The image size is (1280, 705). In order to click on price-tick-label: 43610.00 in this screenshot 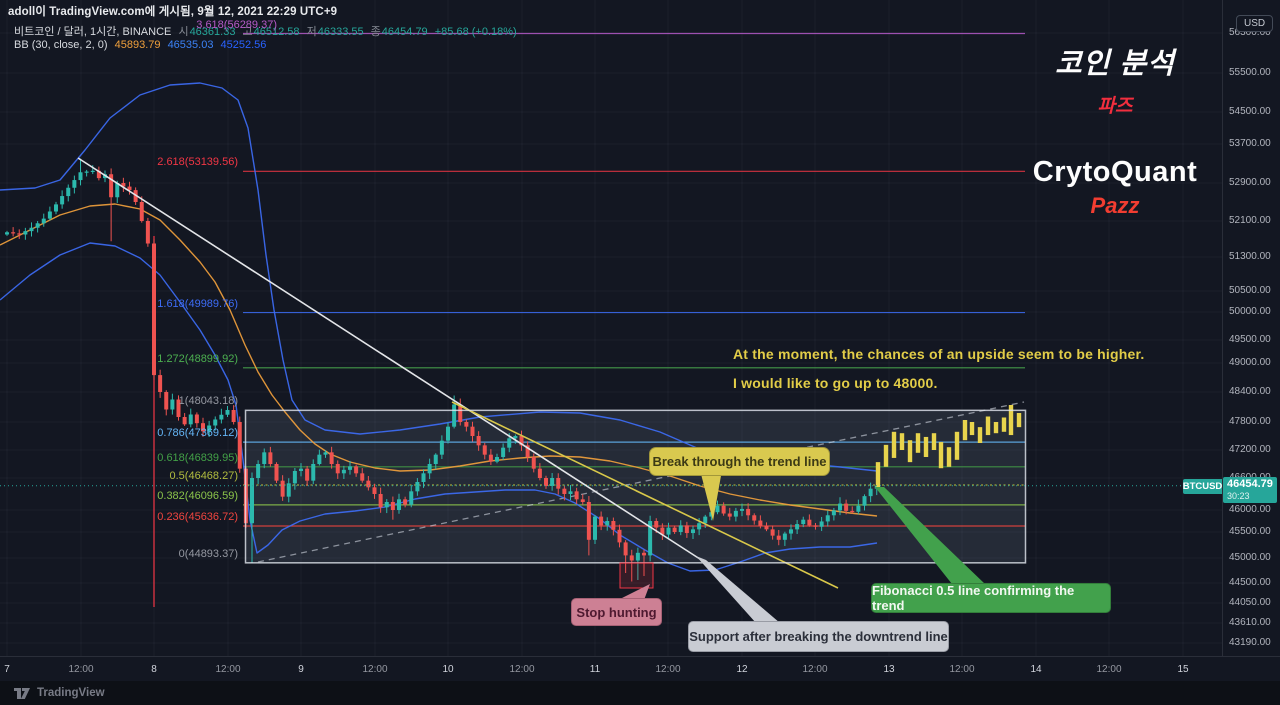, I will do `click(1250, 622)`.